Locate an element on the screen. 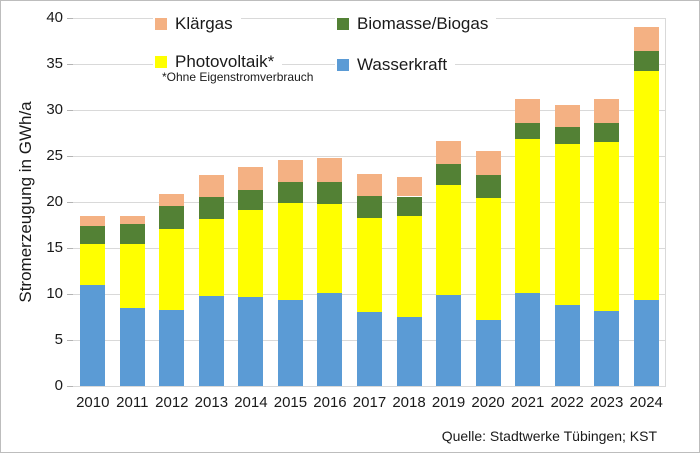  bar-2016-wasserkraft is located at coordinates (330, 339).